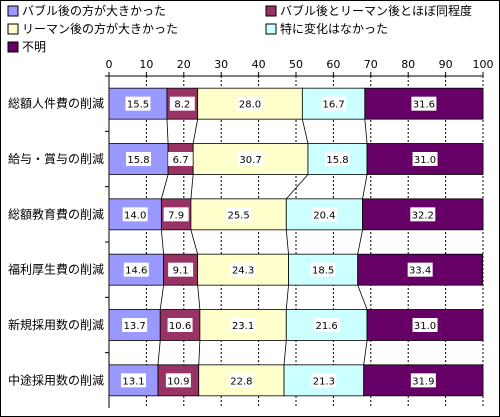 Image resolution: width=500 pixels, height=417 pixels. Describe the element at coordinates (56, 213) in the screenshot. I see `category-label: 総額教育費の削減` at that location.